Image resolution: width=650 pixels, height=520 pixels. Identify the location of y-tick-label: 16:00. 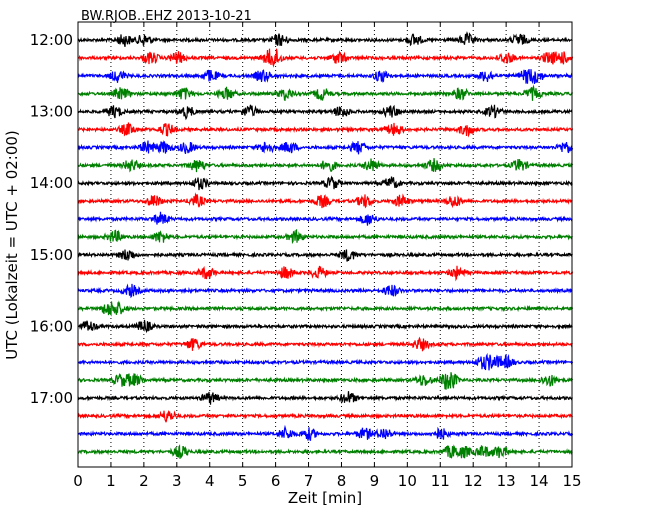
(51, 326).